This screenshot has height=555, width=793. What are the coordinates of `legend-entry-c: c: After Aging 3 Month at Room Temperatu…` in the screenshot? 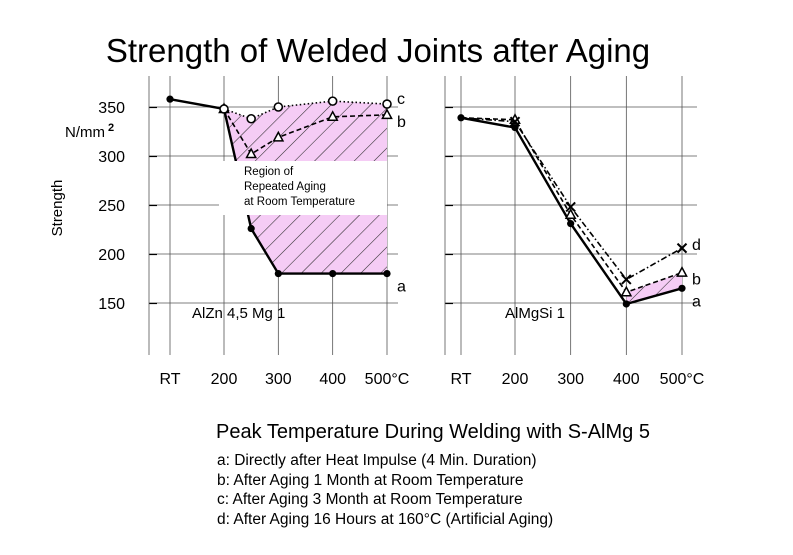 It's located at (370, 499).